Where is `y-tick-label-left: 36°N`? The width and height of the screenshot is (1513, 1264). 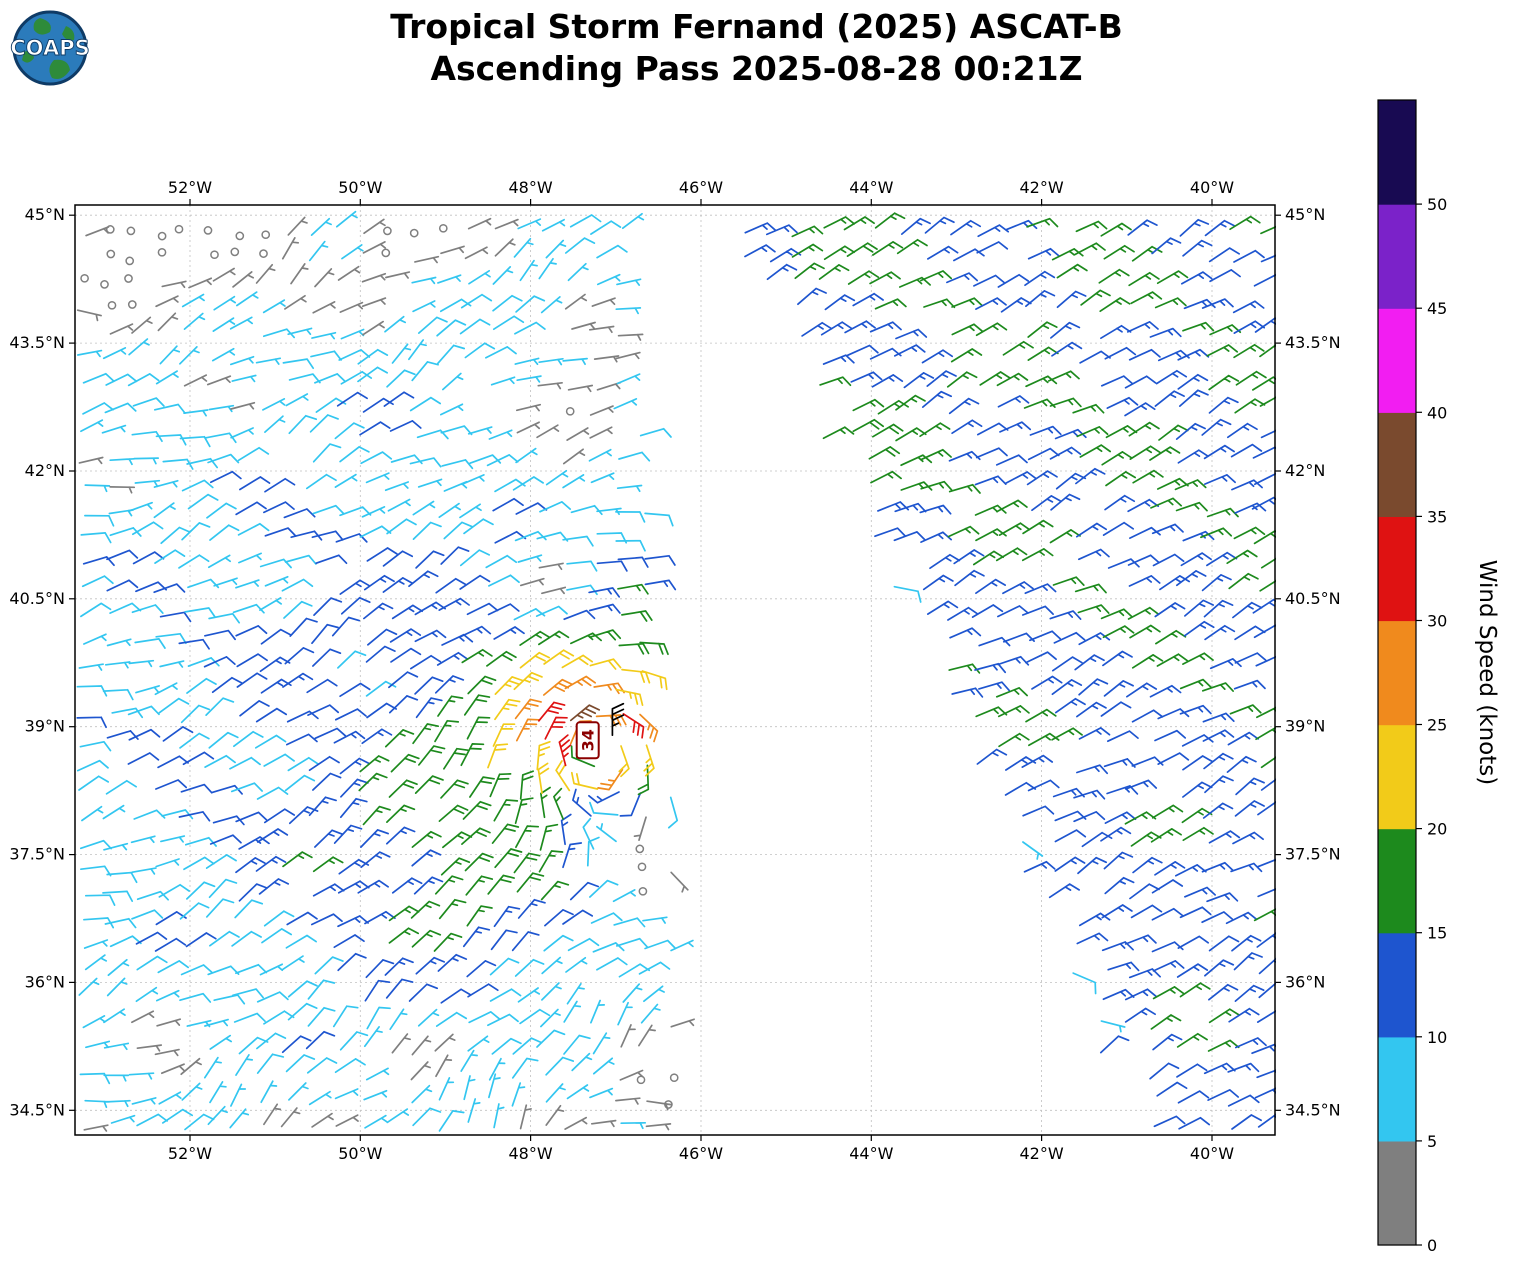 y-tick-label-left: 36°N is located at coordinates (45, 981).